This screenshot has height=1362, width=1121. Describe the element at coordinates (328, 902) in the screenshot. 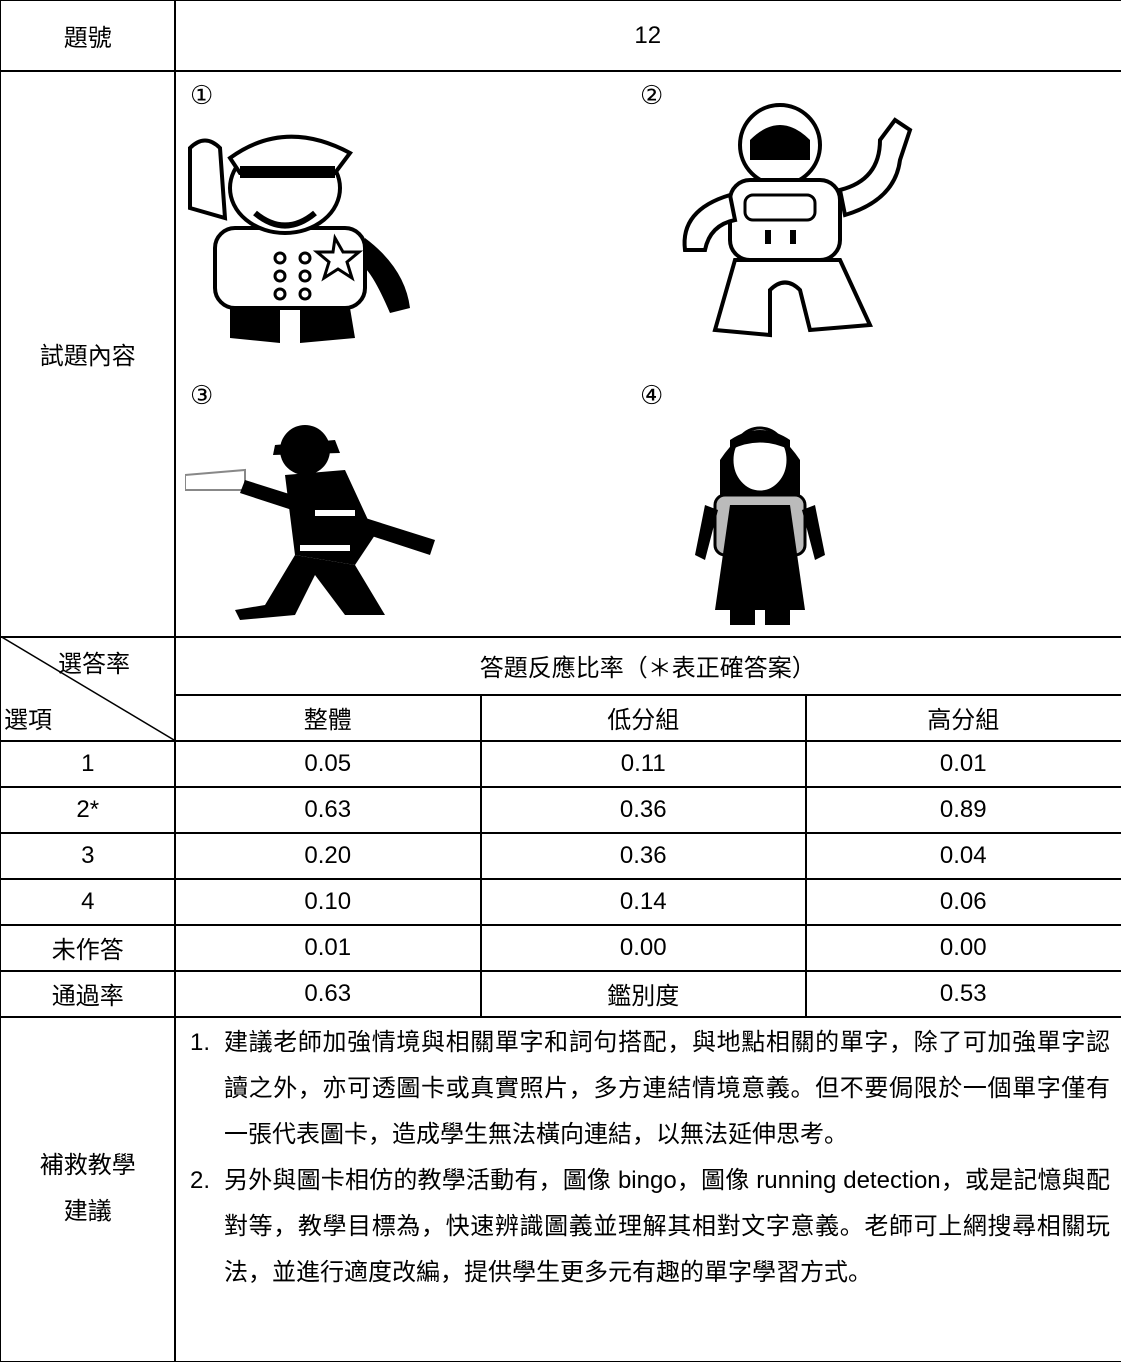

I see `value-cell: 0.10` at that location.